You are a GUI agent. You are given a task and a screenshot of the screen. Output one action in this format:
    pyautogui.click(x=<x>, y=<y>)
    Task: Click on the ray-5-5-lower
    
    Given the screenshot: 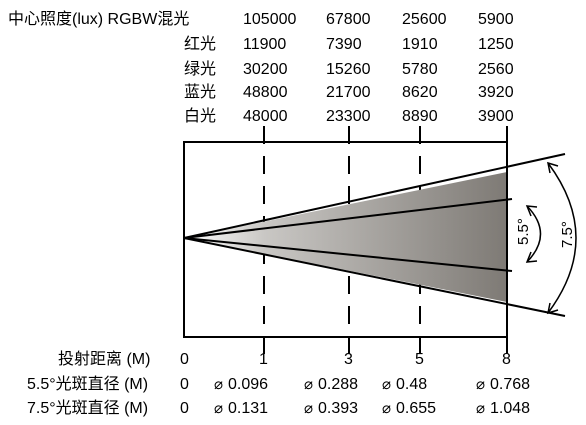 What is the action you would take?
    pyautogui.click(x=348, y=254)
    